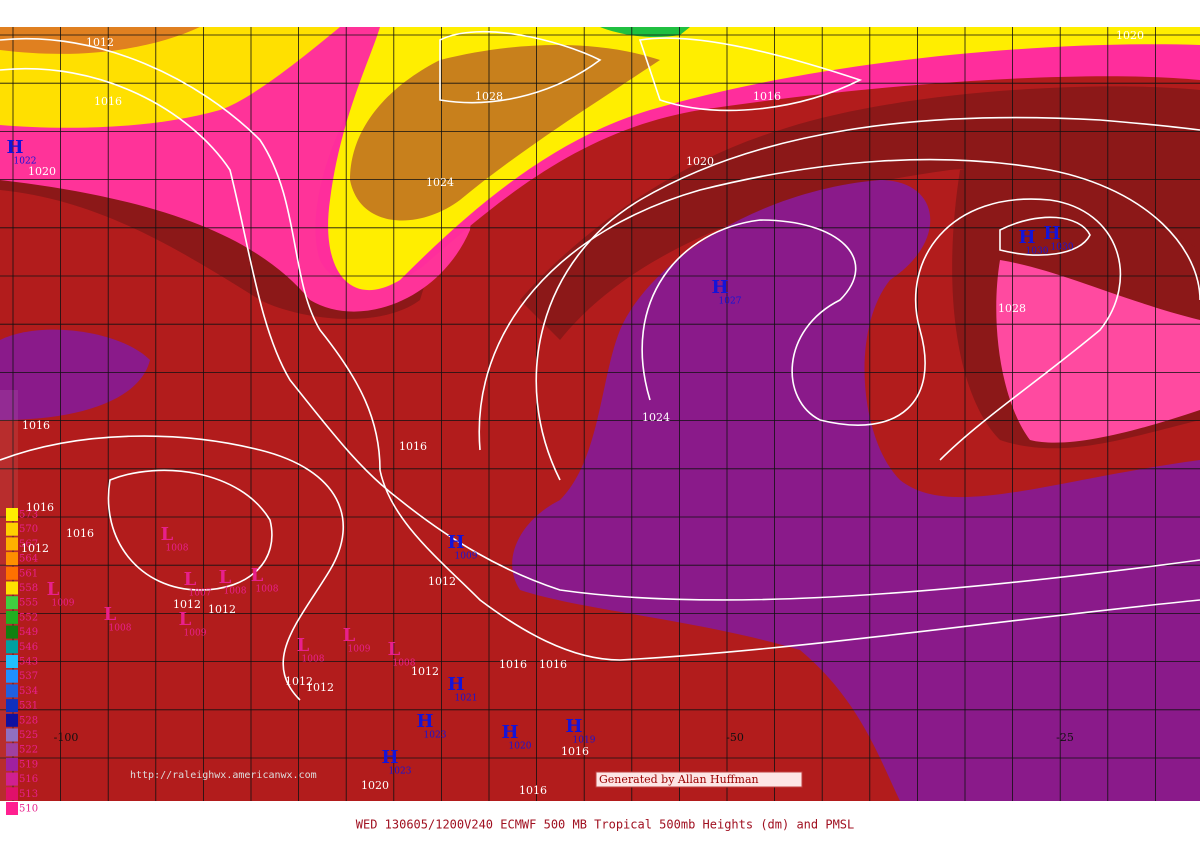 The width and height of the screenshot is (1200, 858). Describe the element at coordinates (28, 720) in the screenshot. I see `legend-label: 528` at that location.